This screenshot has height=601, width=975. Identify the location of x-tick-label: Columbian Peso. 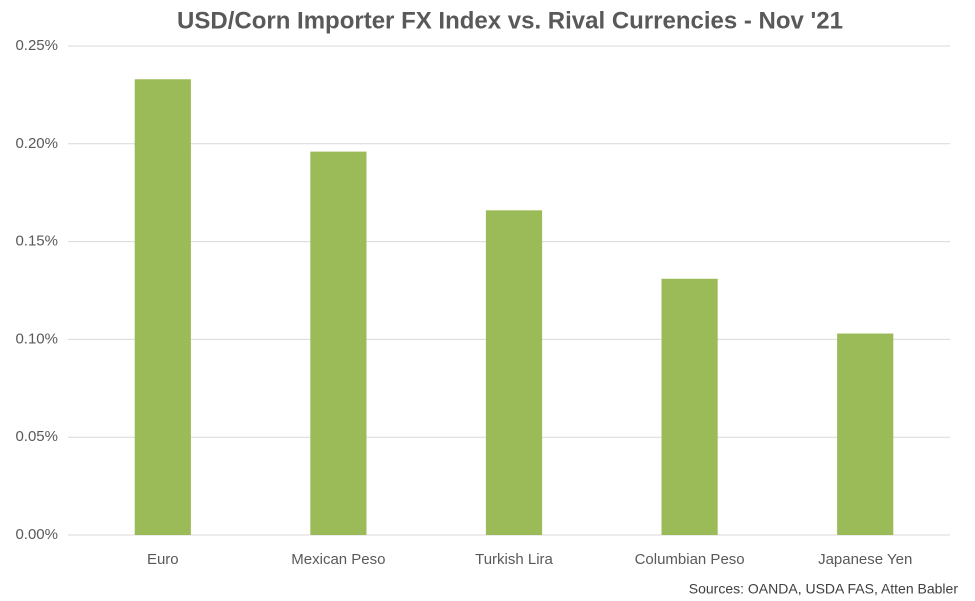
(690, 559).